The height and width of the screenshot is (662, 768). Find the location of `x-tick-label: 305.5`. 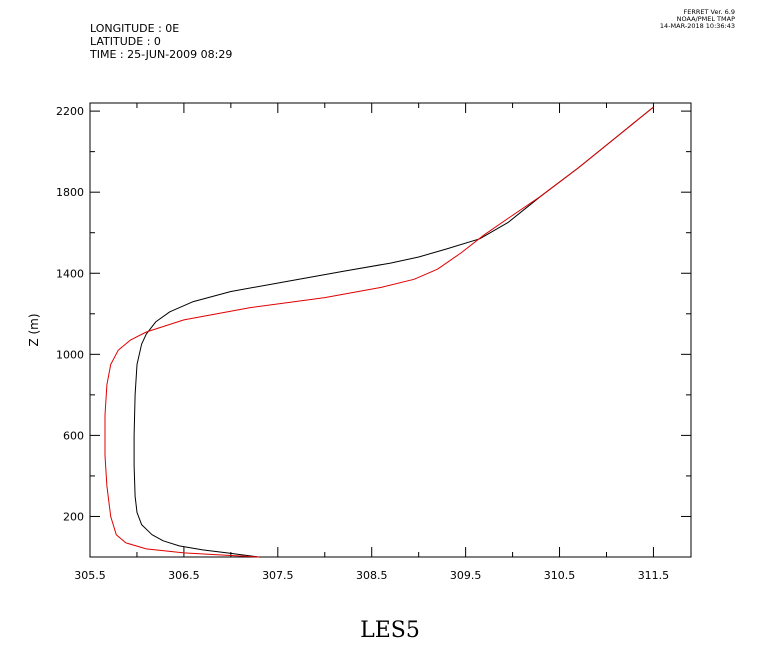

x-tick-label: 305.5 is located at coordinates (90, 575).